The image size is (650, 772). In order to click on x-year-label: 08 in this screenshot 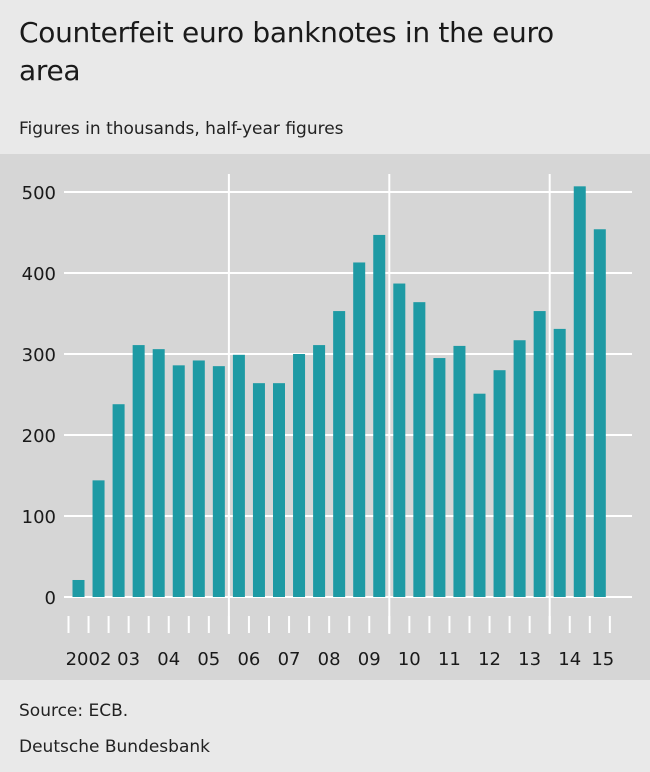, I will do `click(329, 659)`.